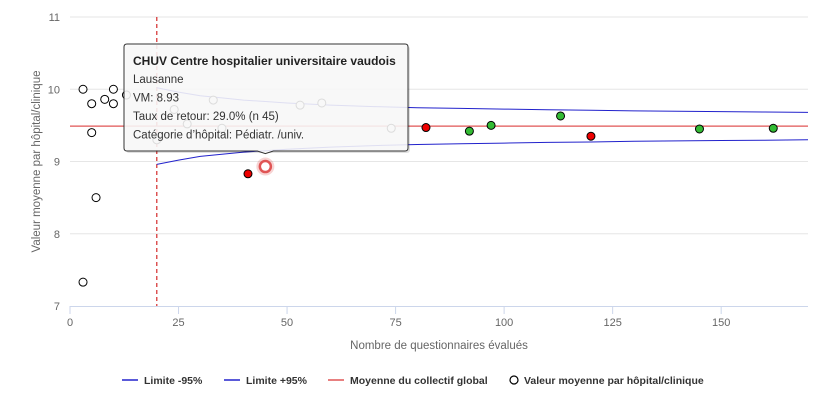 This screenshot has width=826, height=415. Describe the element at coordinates (482, 152) in the screenshot. I see `limit-lower-95-line` at that location.